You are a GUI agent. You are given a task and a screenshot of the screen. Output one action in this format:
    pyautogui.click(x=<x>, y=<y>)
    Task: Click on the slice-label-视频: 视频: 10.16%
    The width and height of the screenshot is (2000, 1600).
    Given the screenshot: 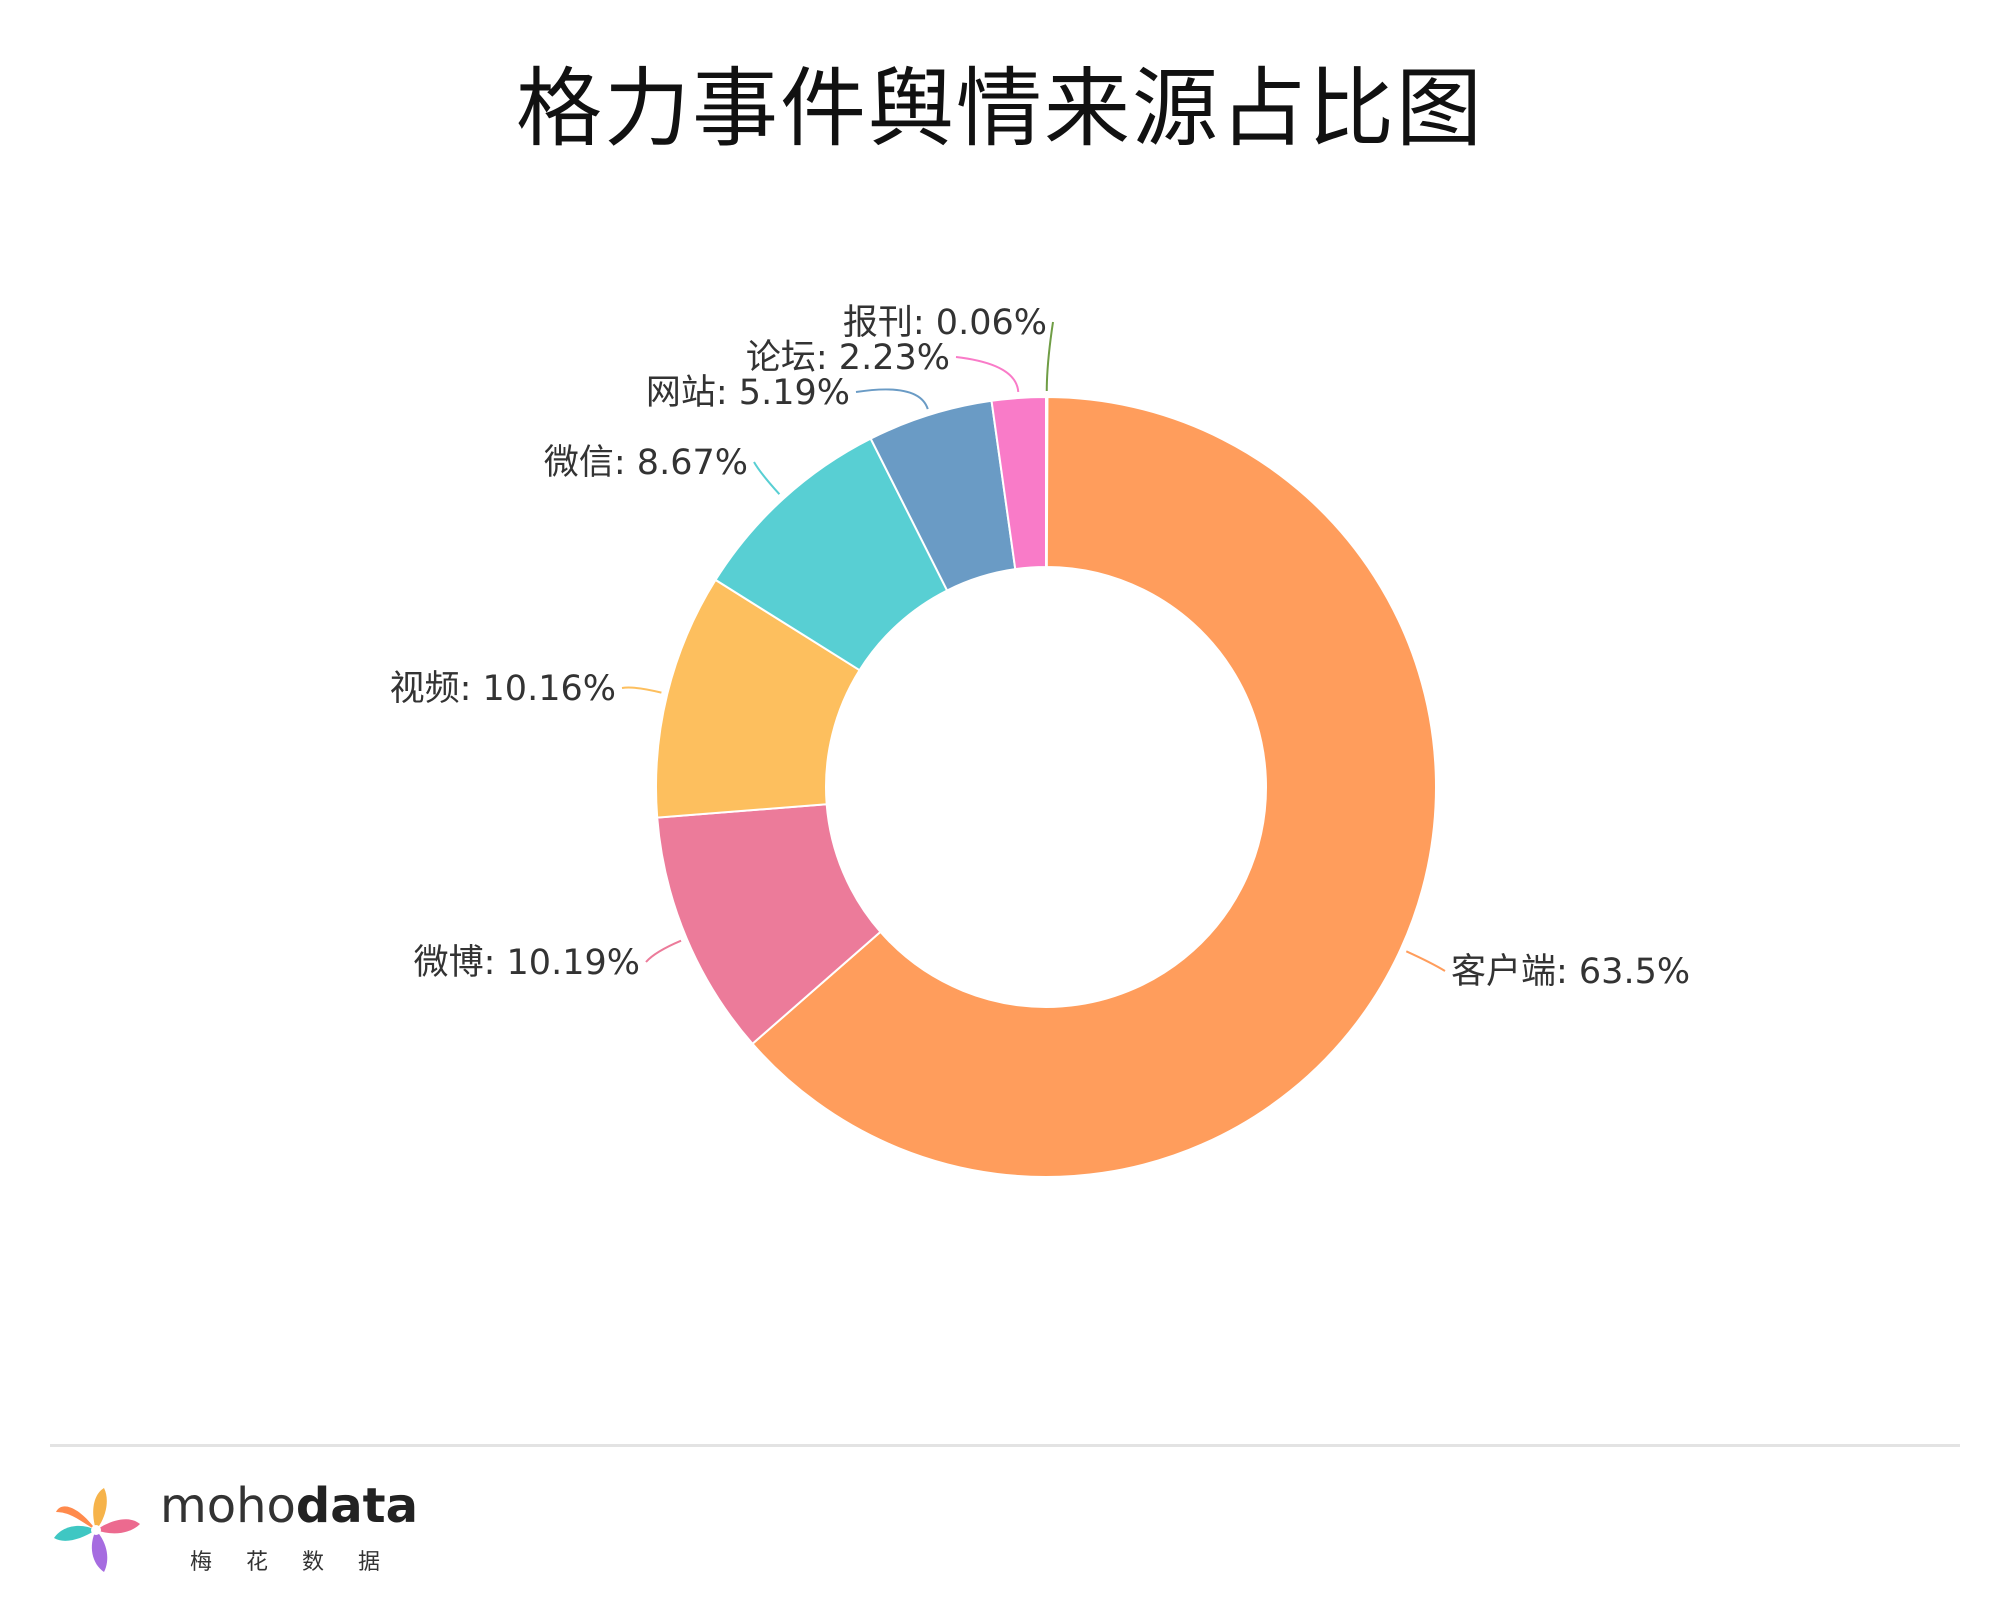 What is the action you would take?
    pyautogui.click(x=503, y=689)
    